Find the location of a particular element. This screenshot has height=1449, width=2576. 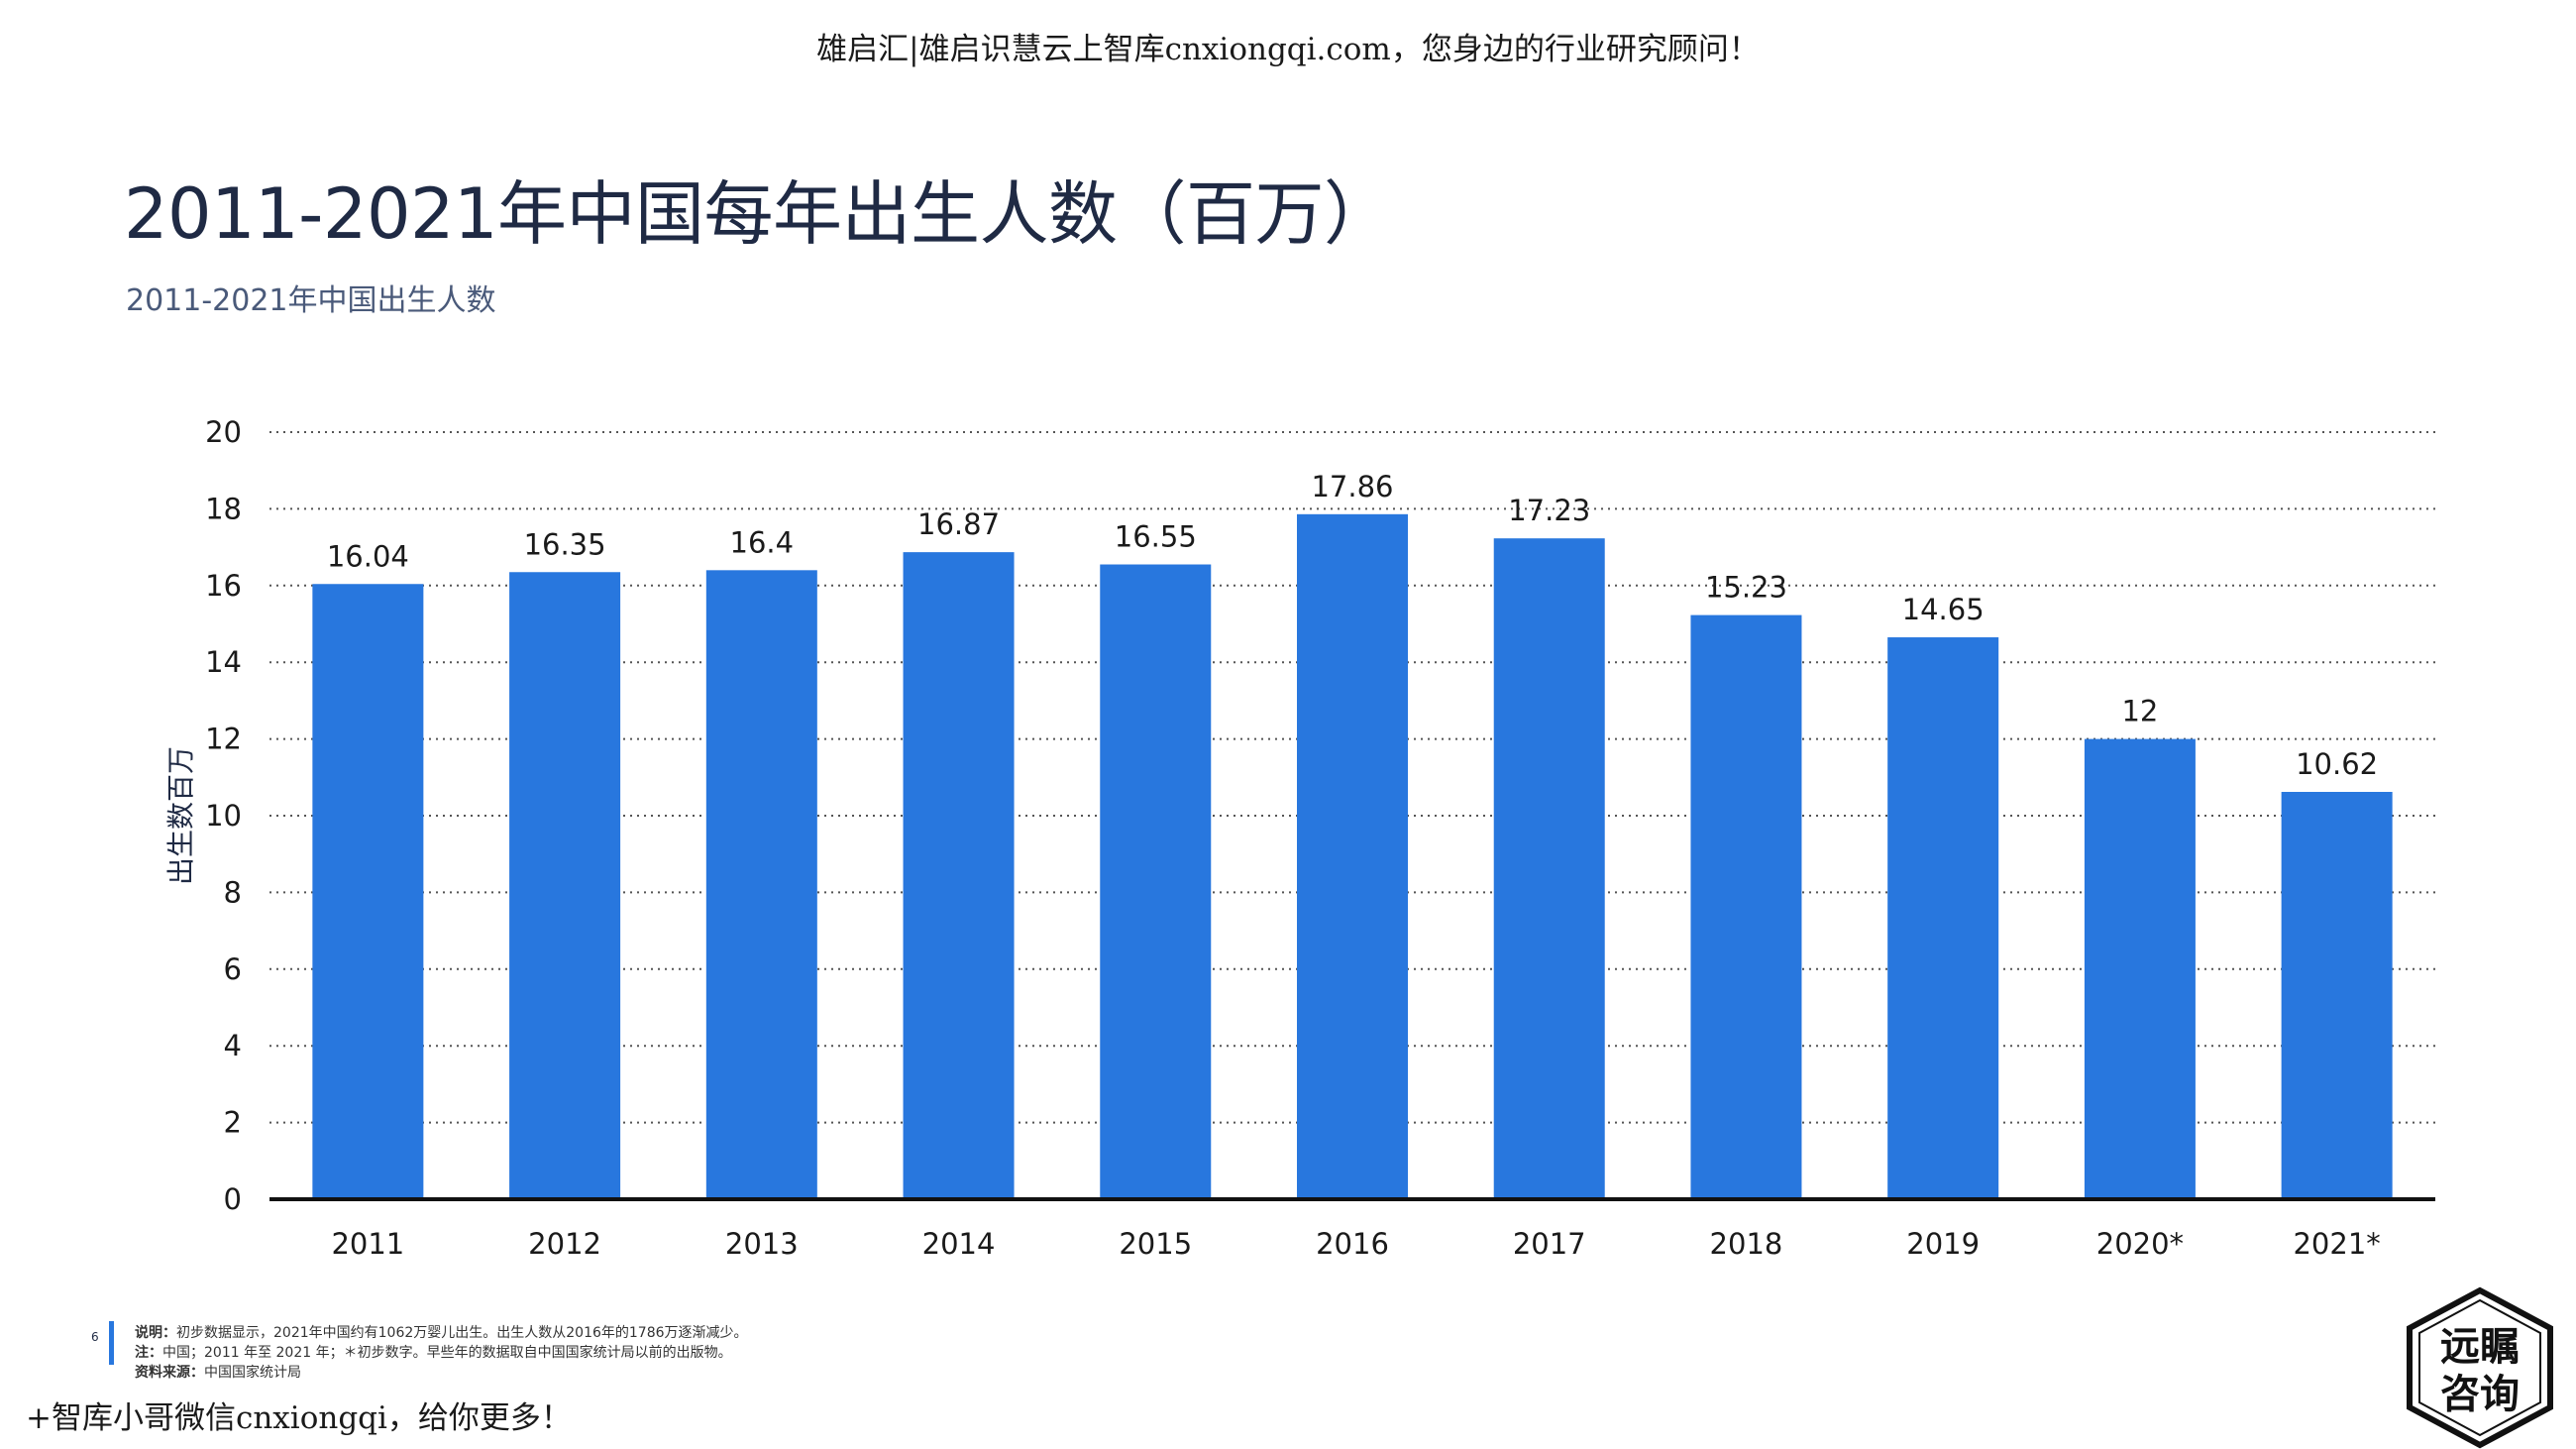

value-label: 16.87 is located at coordinates (958, 524).